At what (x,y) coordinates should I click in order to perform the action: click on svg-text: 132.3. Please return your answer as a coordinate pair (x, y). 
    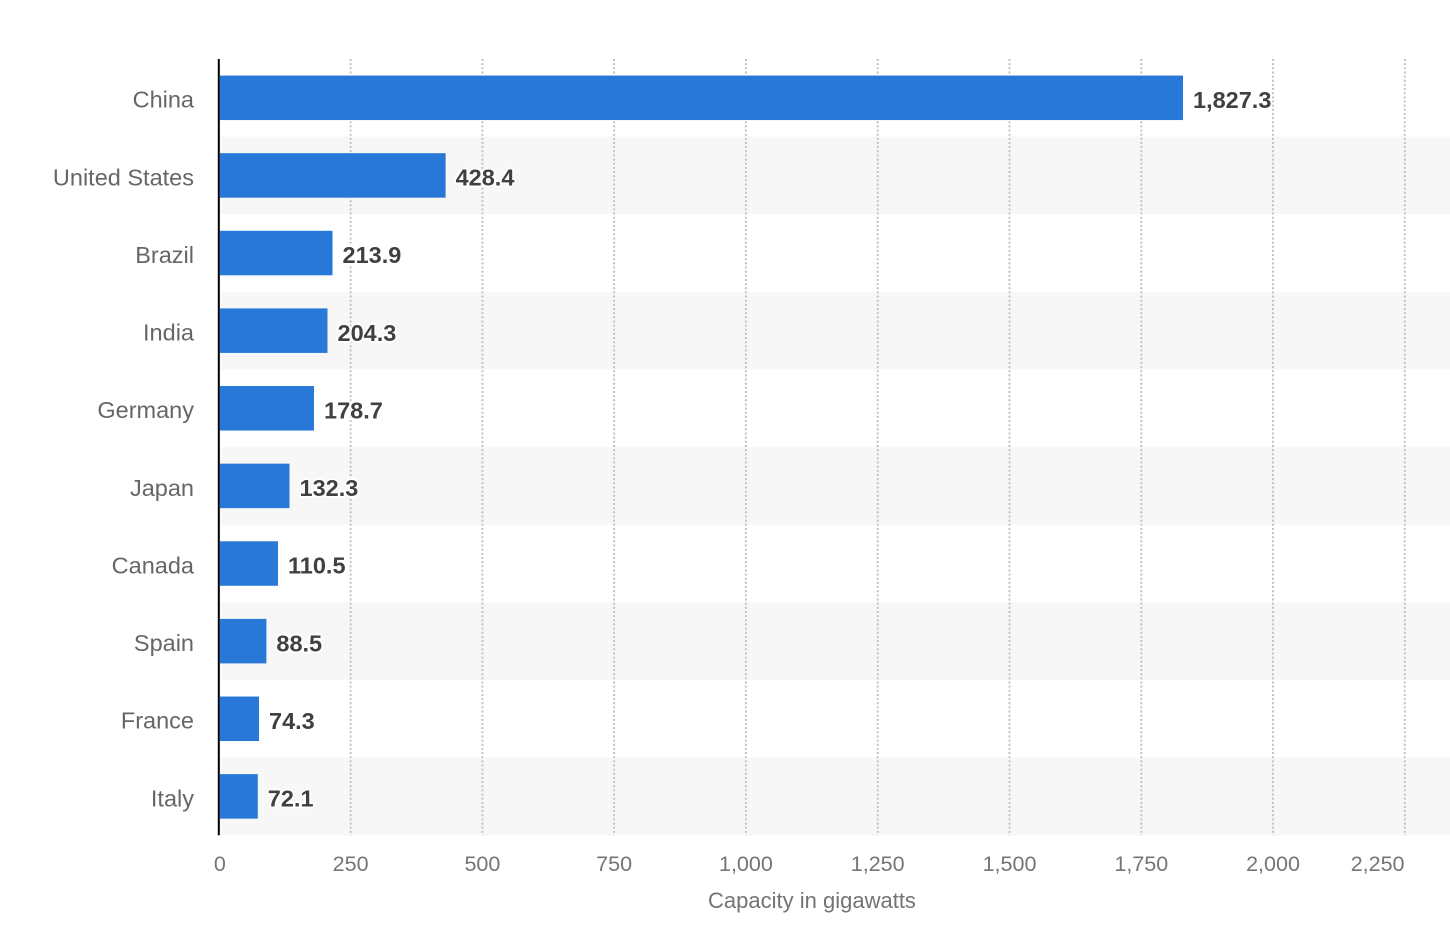
    Looking at the image, I should click on (329, 488).